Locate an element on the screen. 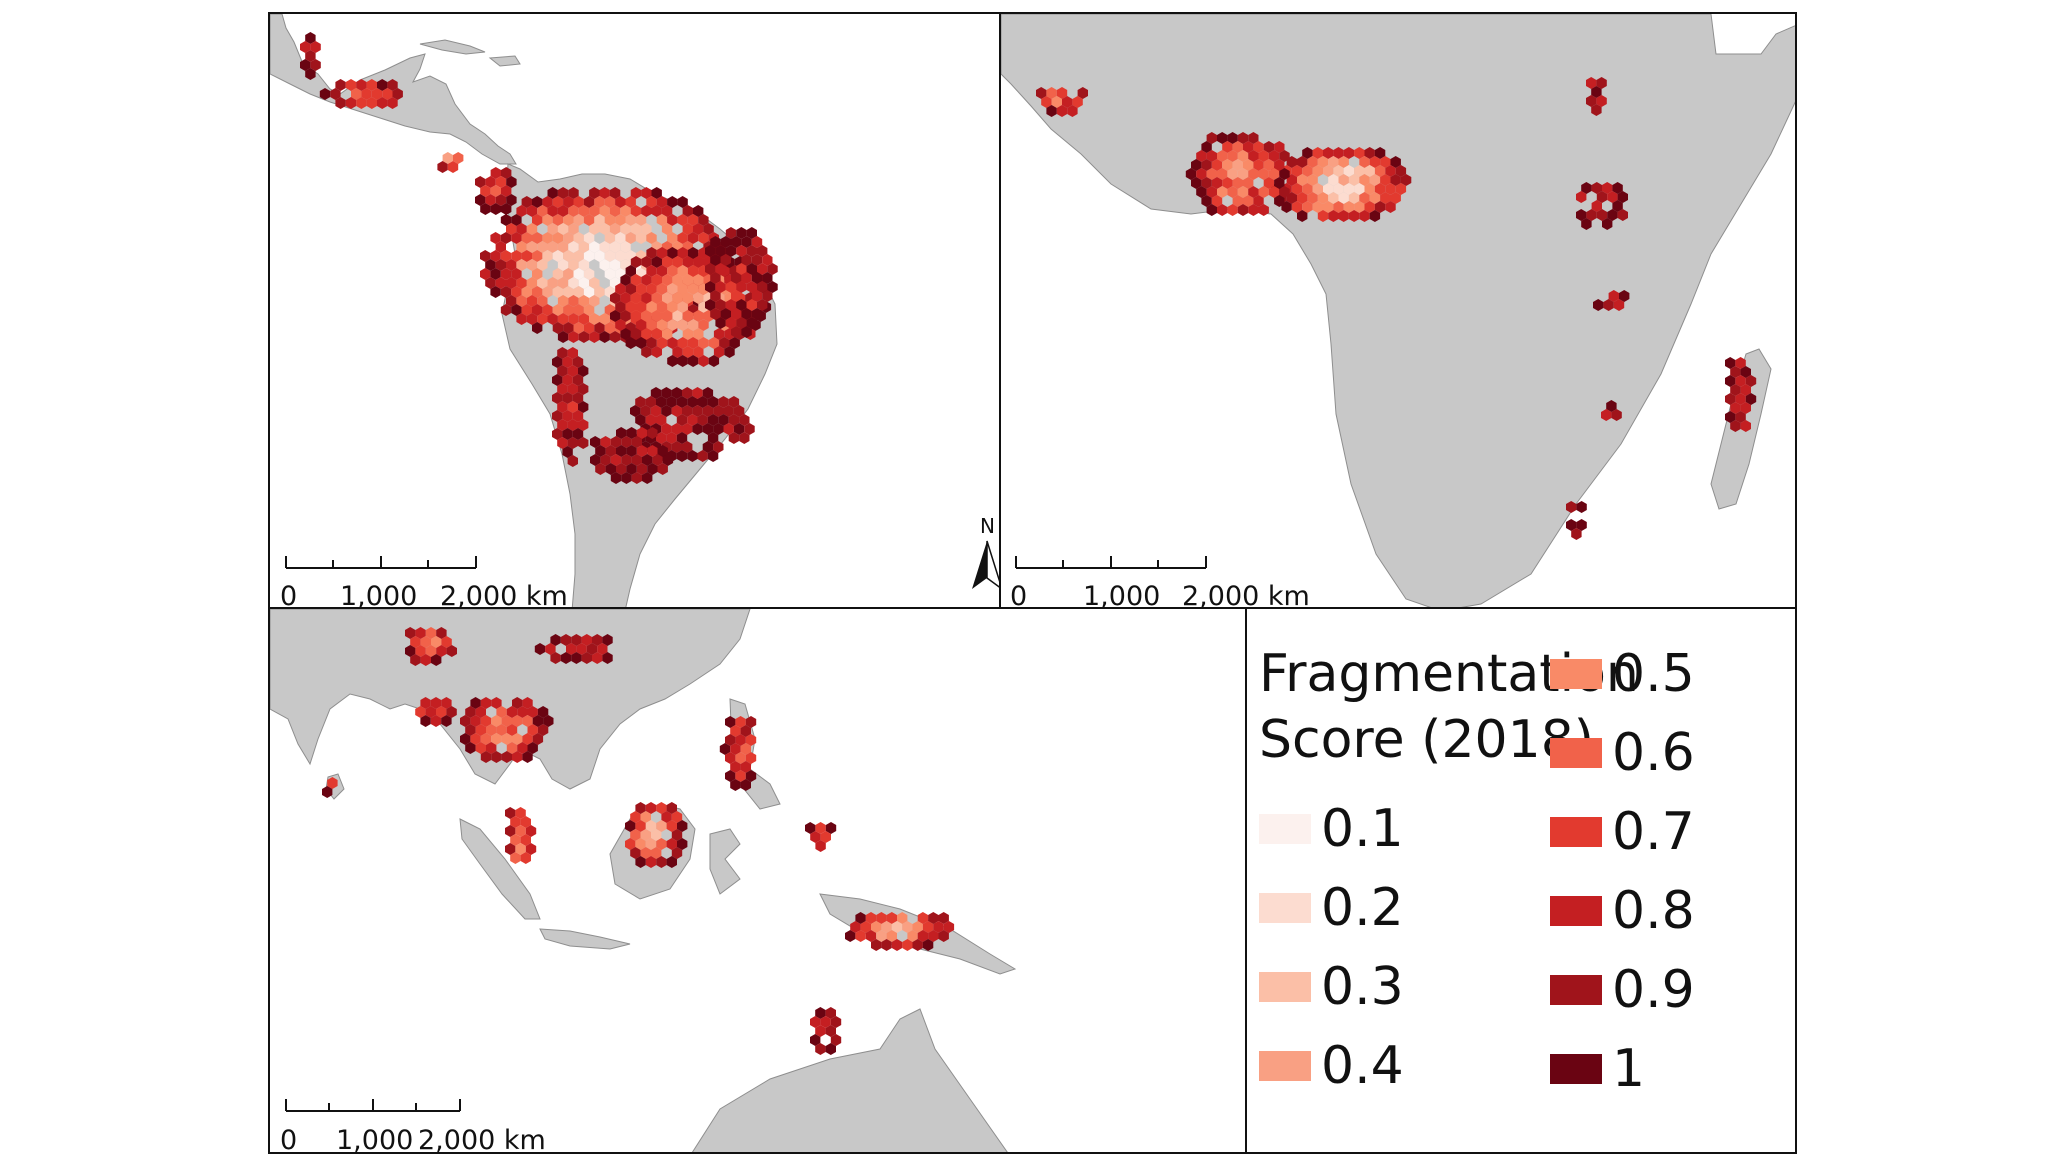  legend-label: 0.2 is located at coordinates (1362, 908).